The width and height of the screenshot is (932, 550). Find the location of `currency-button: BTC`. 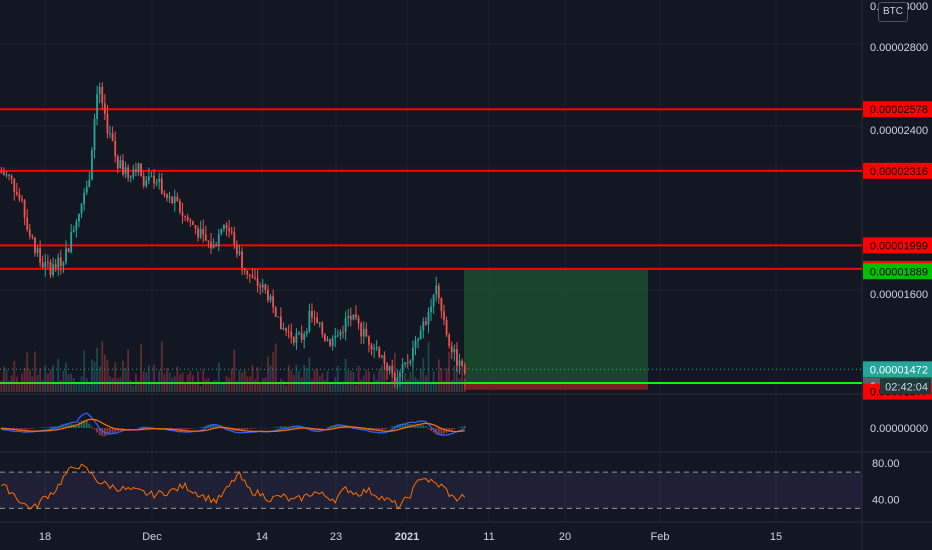

currency-button: BTC is located at coordinates (893, 12).